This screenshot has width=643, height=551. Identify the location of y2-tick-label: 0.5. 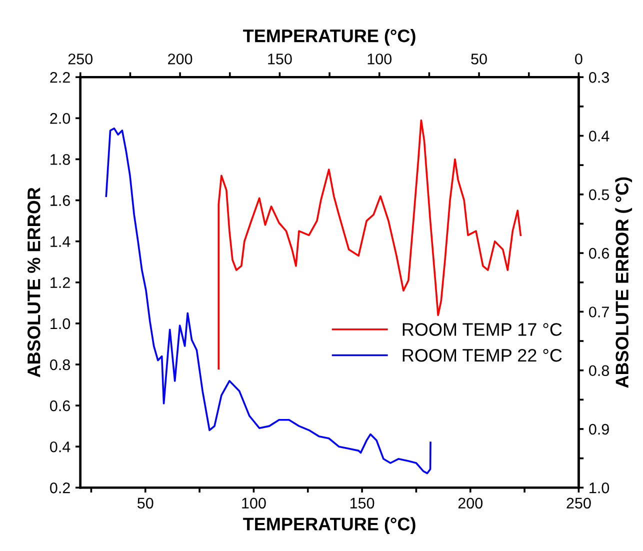
(599, 194).